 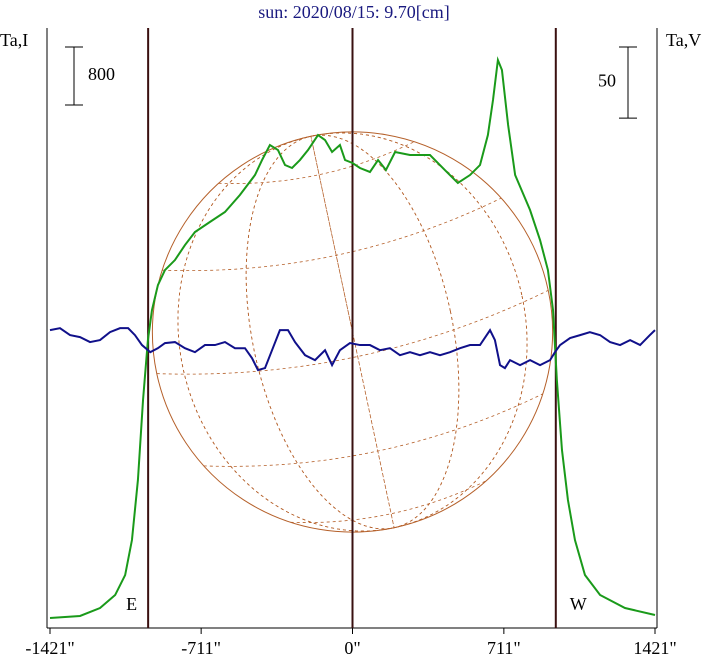 What do you see at coordinates (352, 349) in the screenshot?
I see `series-line` at bounding box center [352, 349].